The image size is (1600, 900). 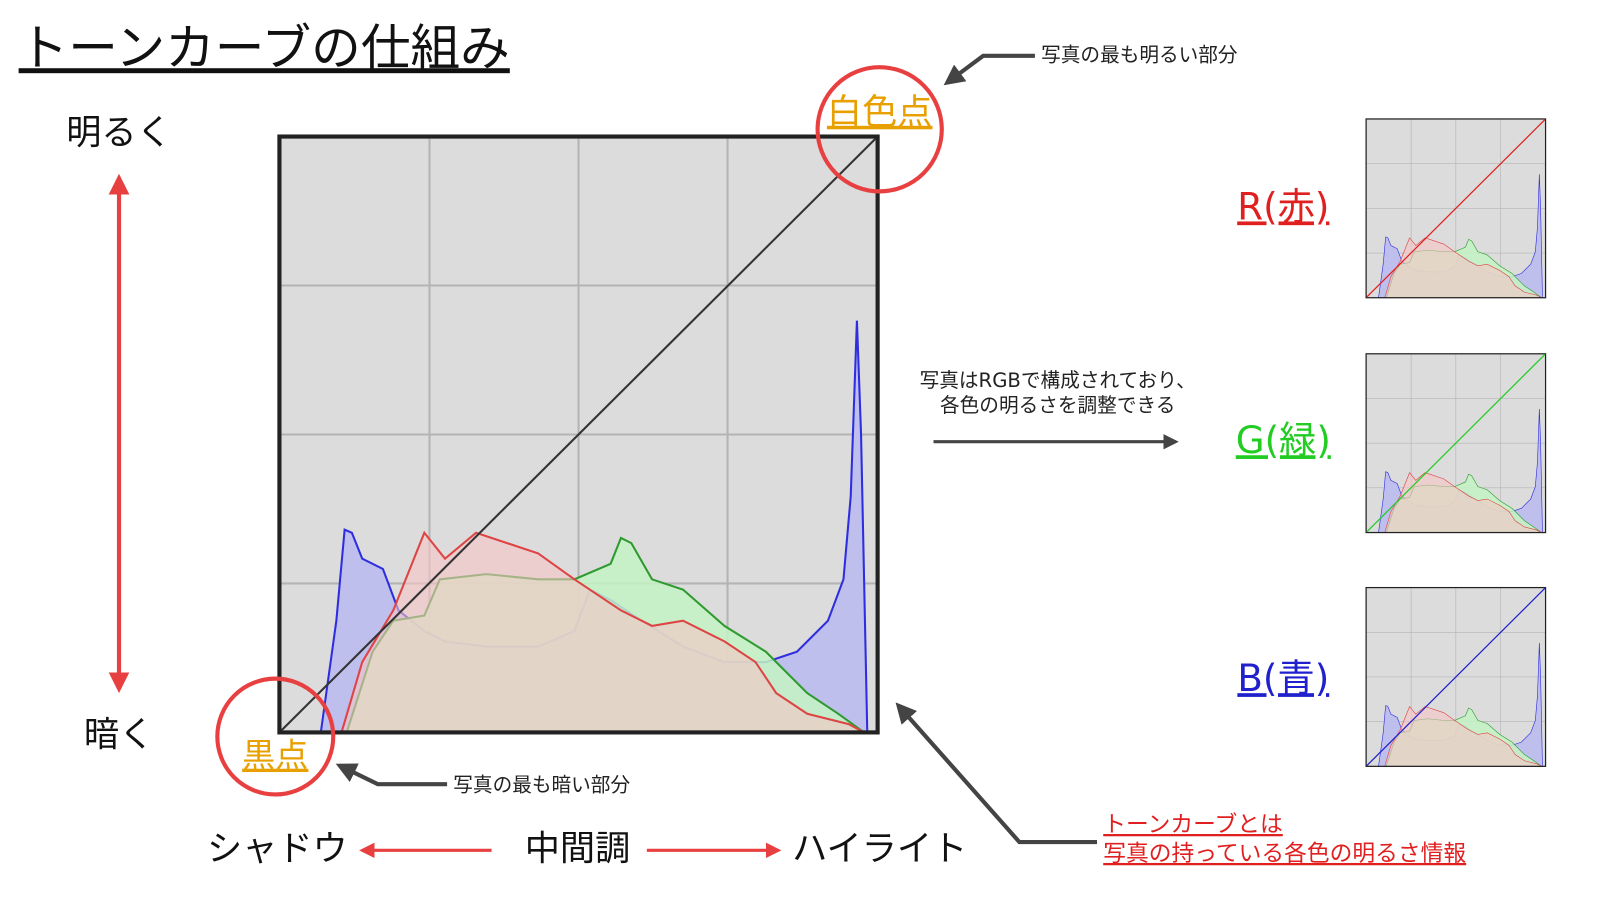 I want to click on definition-1: トーンカーブとは, so click(x=1193, y=825).